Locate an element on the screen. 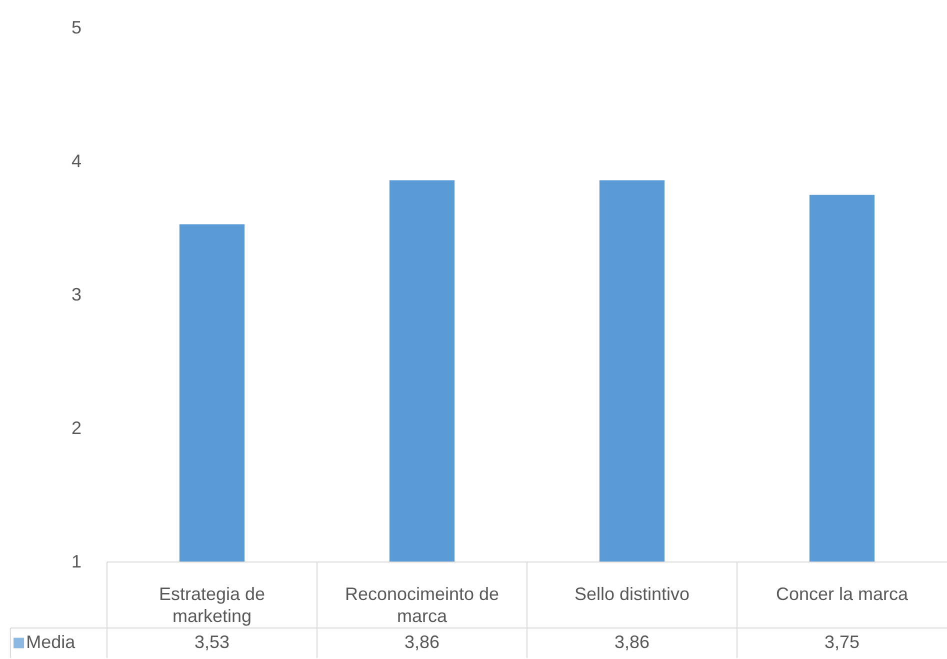 This screenshot has height=659, width=947. y-tick-label: 3 is located at coordinates (76, 294).